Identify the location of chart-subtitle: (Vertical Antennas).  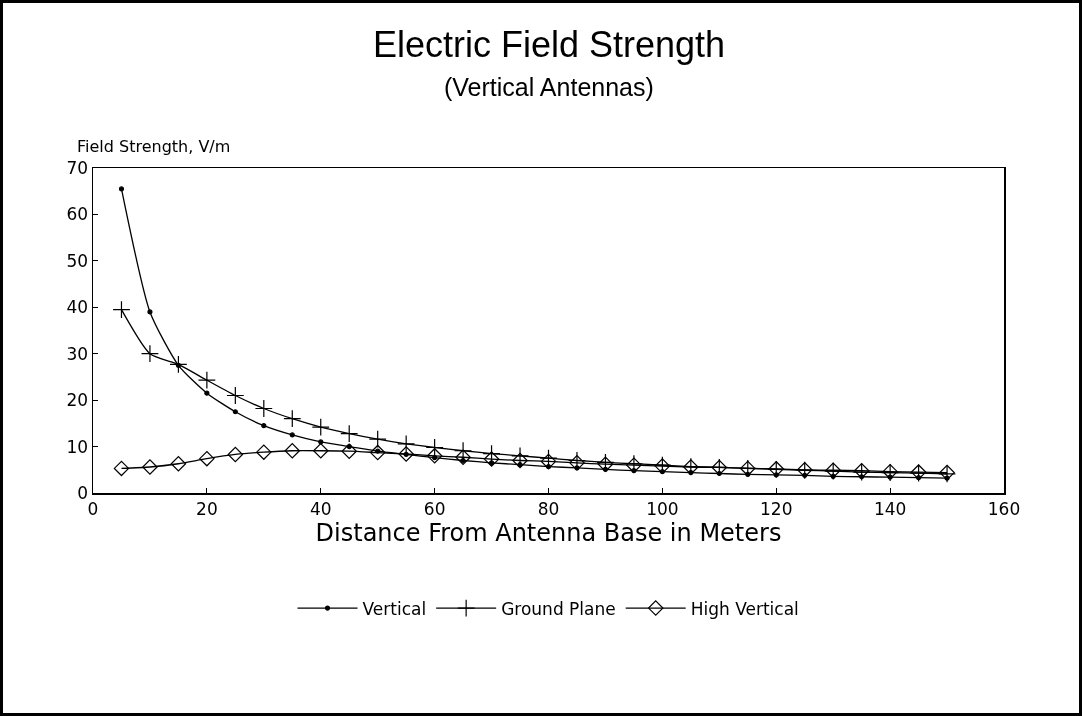
(549, 87).